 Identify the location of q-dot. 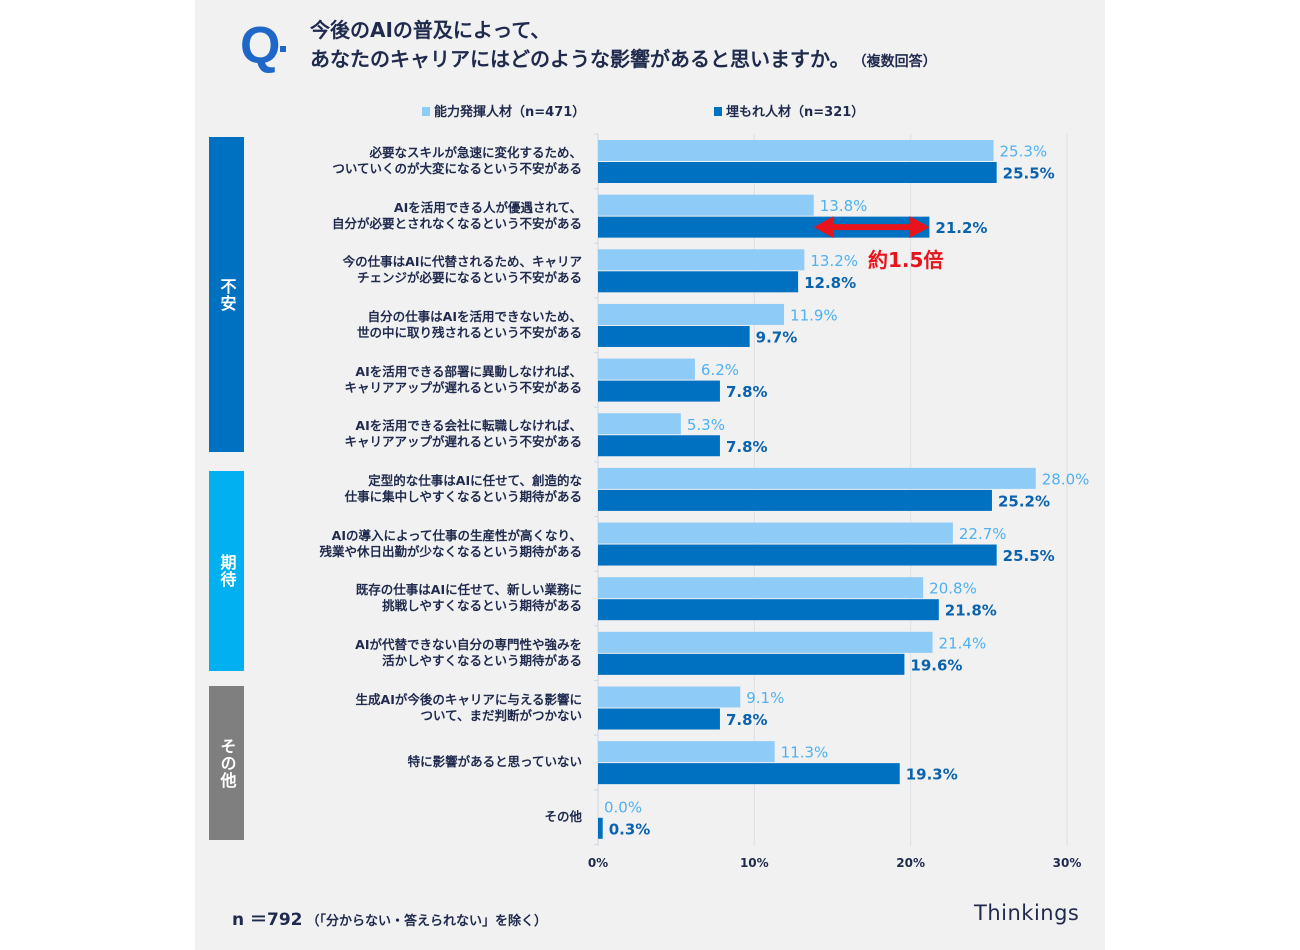
(283, 49).